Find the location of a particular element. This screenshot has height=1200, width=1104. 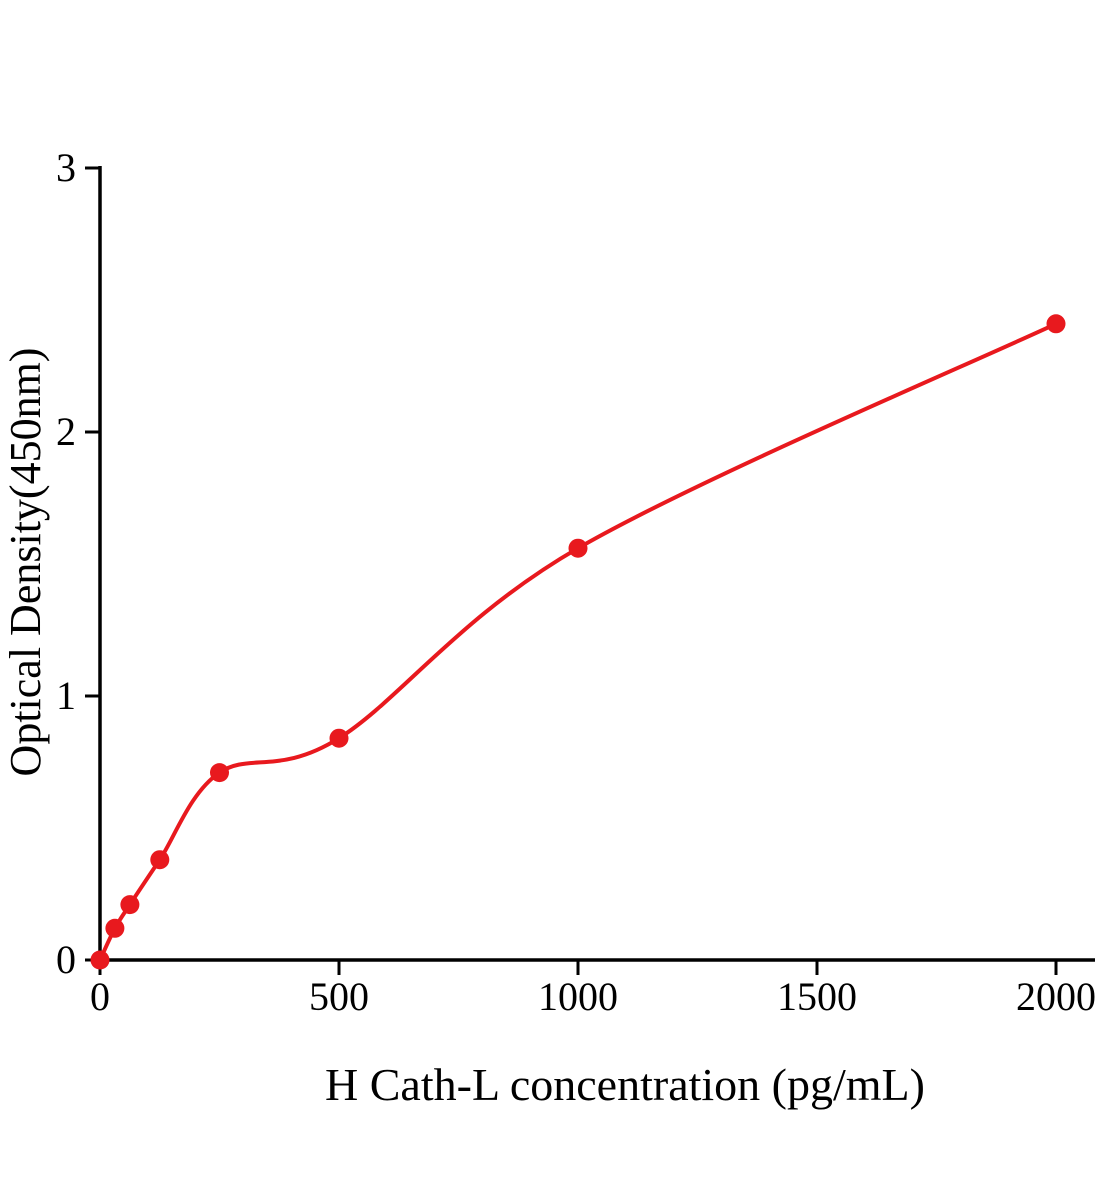

y-tick-label: 0 is located at coordinates (66, 959).